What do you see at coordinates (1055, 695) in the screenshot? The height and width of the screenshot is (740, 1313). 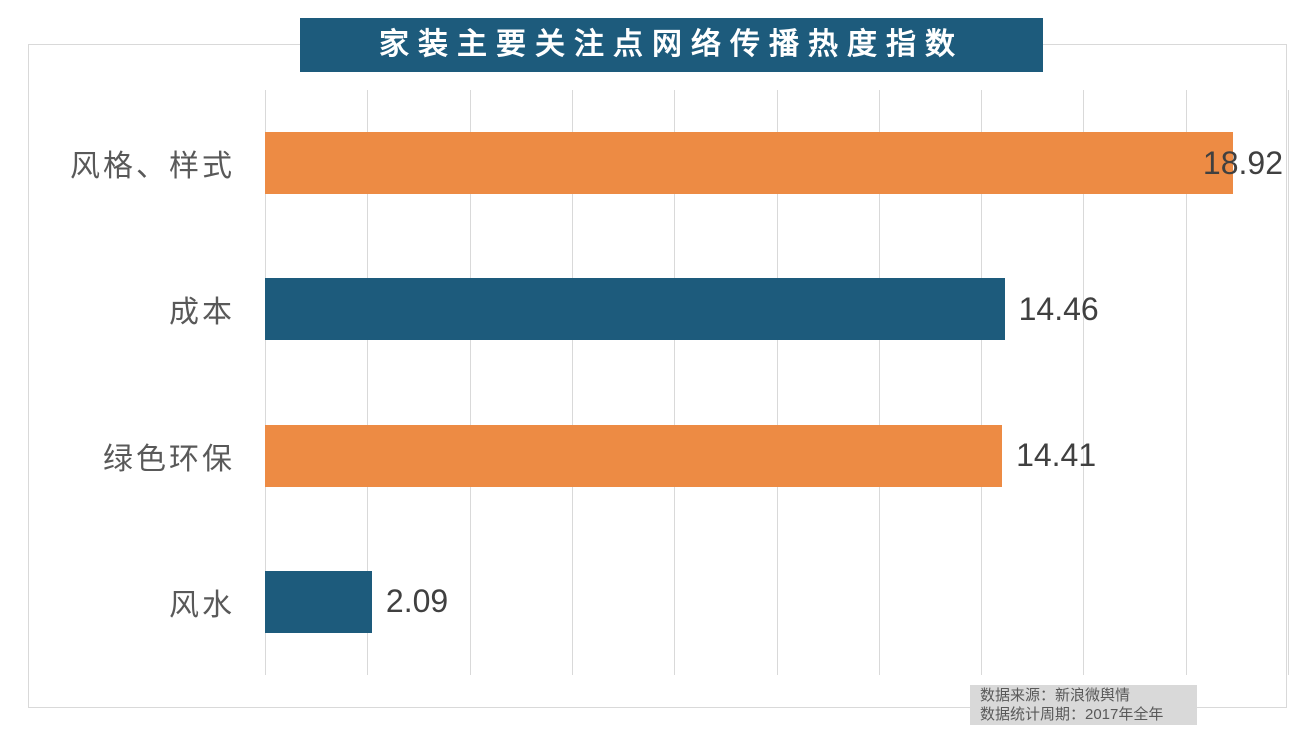 I see `source-note-line: 数据来源：新浪微舆情` at bounding box center [1055, 695].